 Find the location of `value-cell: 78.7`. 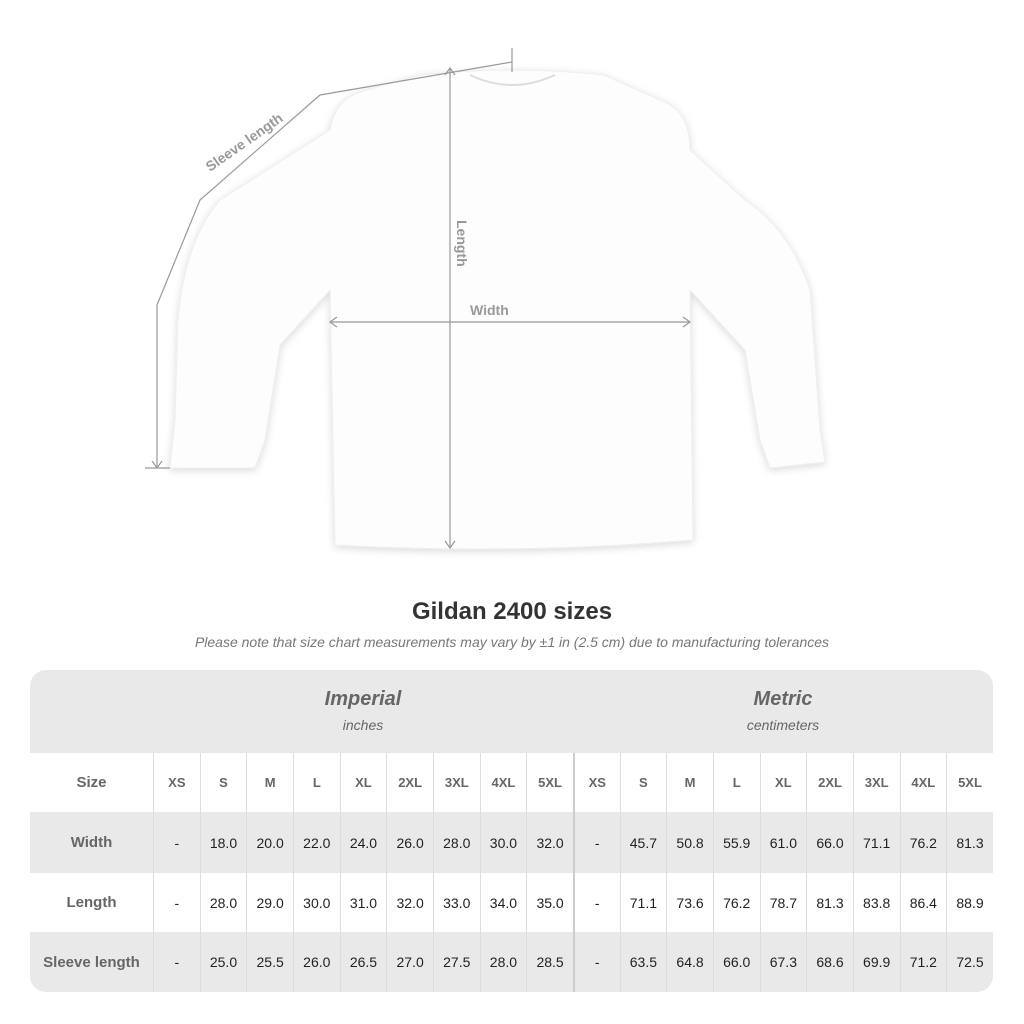

value-cell: 78.7 is located at coordinates (783, 902).